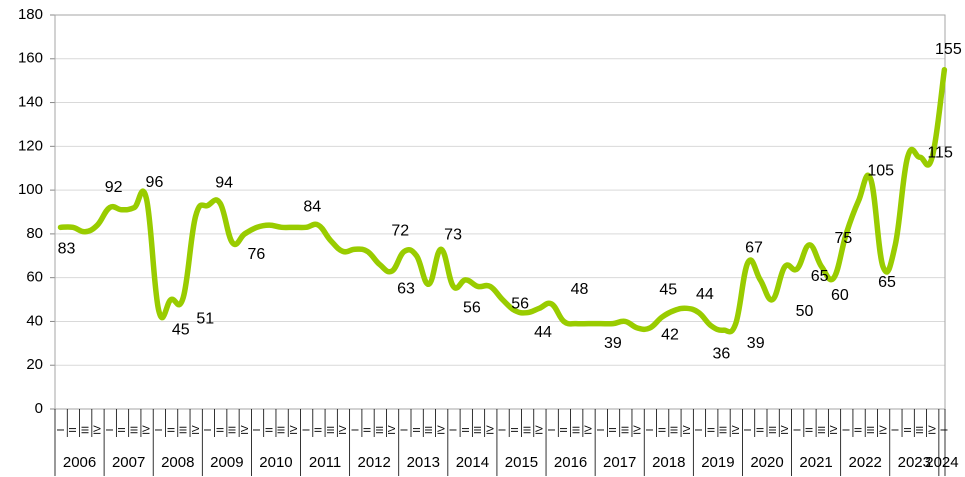 This screenshot has width=965, height=477. What do you see at coordinates (948, 49) in the screenshot?
I see `data-label: 155` at bounding box center [948, 49].